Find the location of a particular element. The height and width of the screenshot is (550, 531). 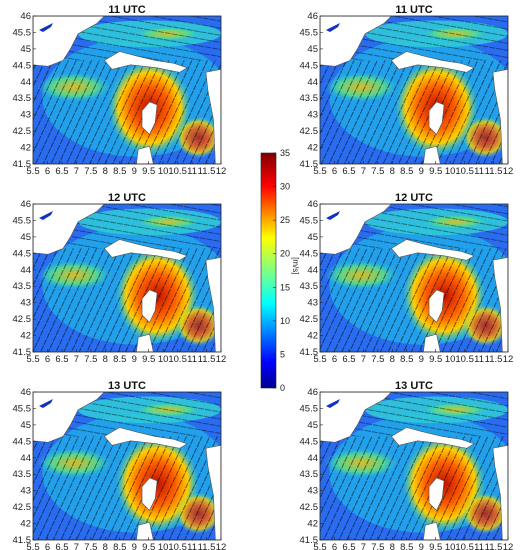

colorbar-ramp is located at coordinates (268, 270).